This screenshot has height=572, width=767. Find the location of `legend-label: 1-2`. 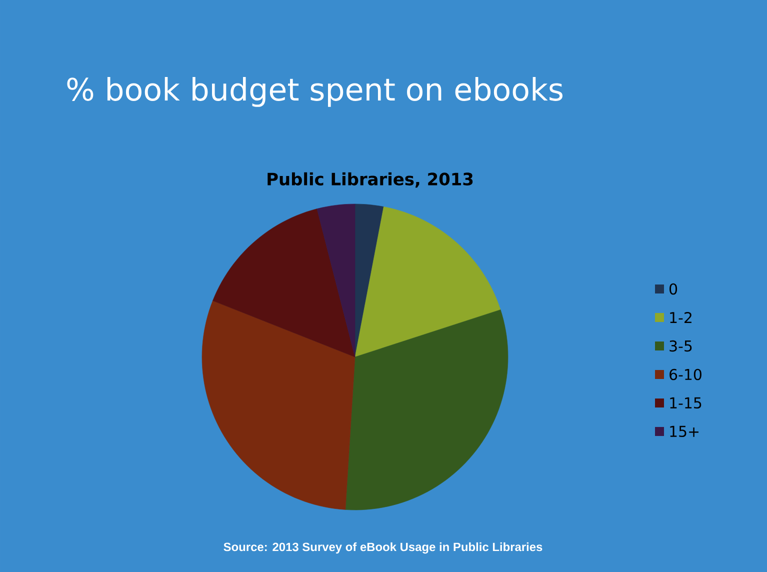

legend-label: 1-2 is located at coordinates (681, 318).